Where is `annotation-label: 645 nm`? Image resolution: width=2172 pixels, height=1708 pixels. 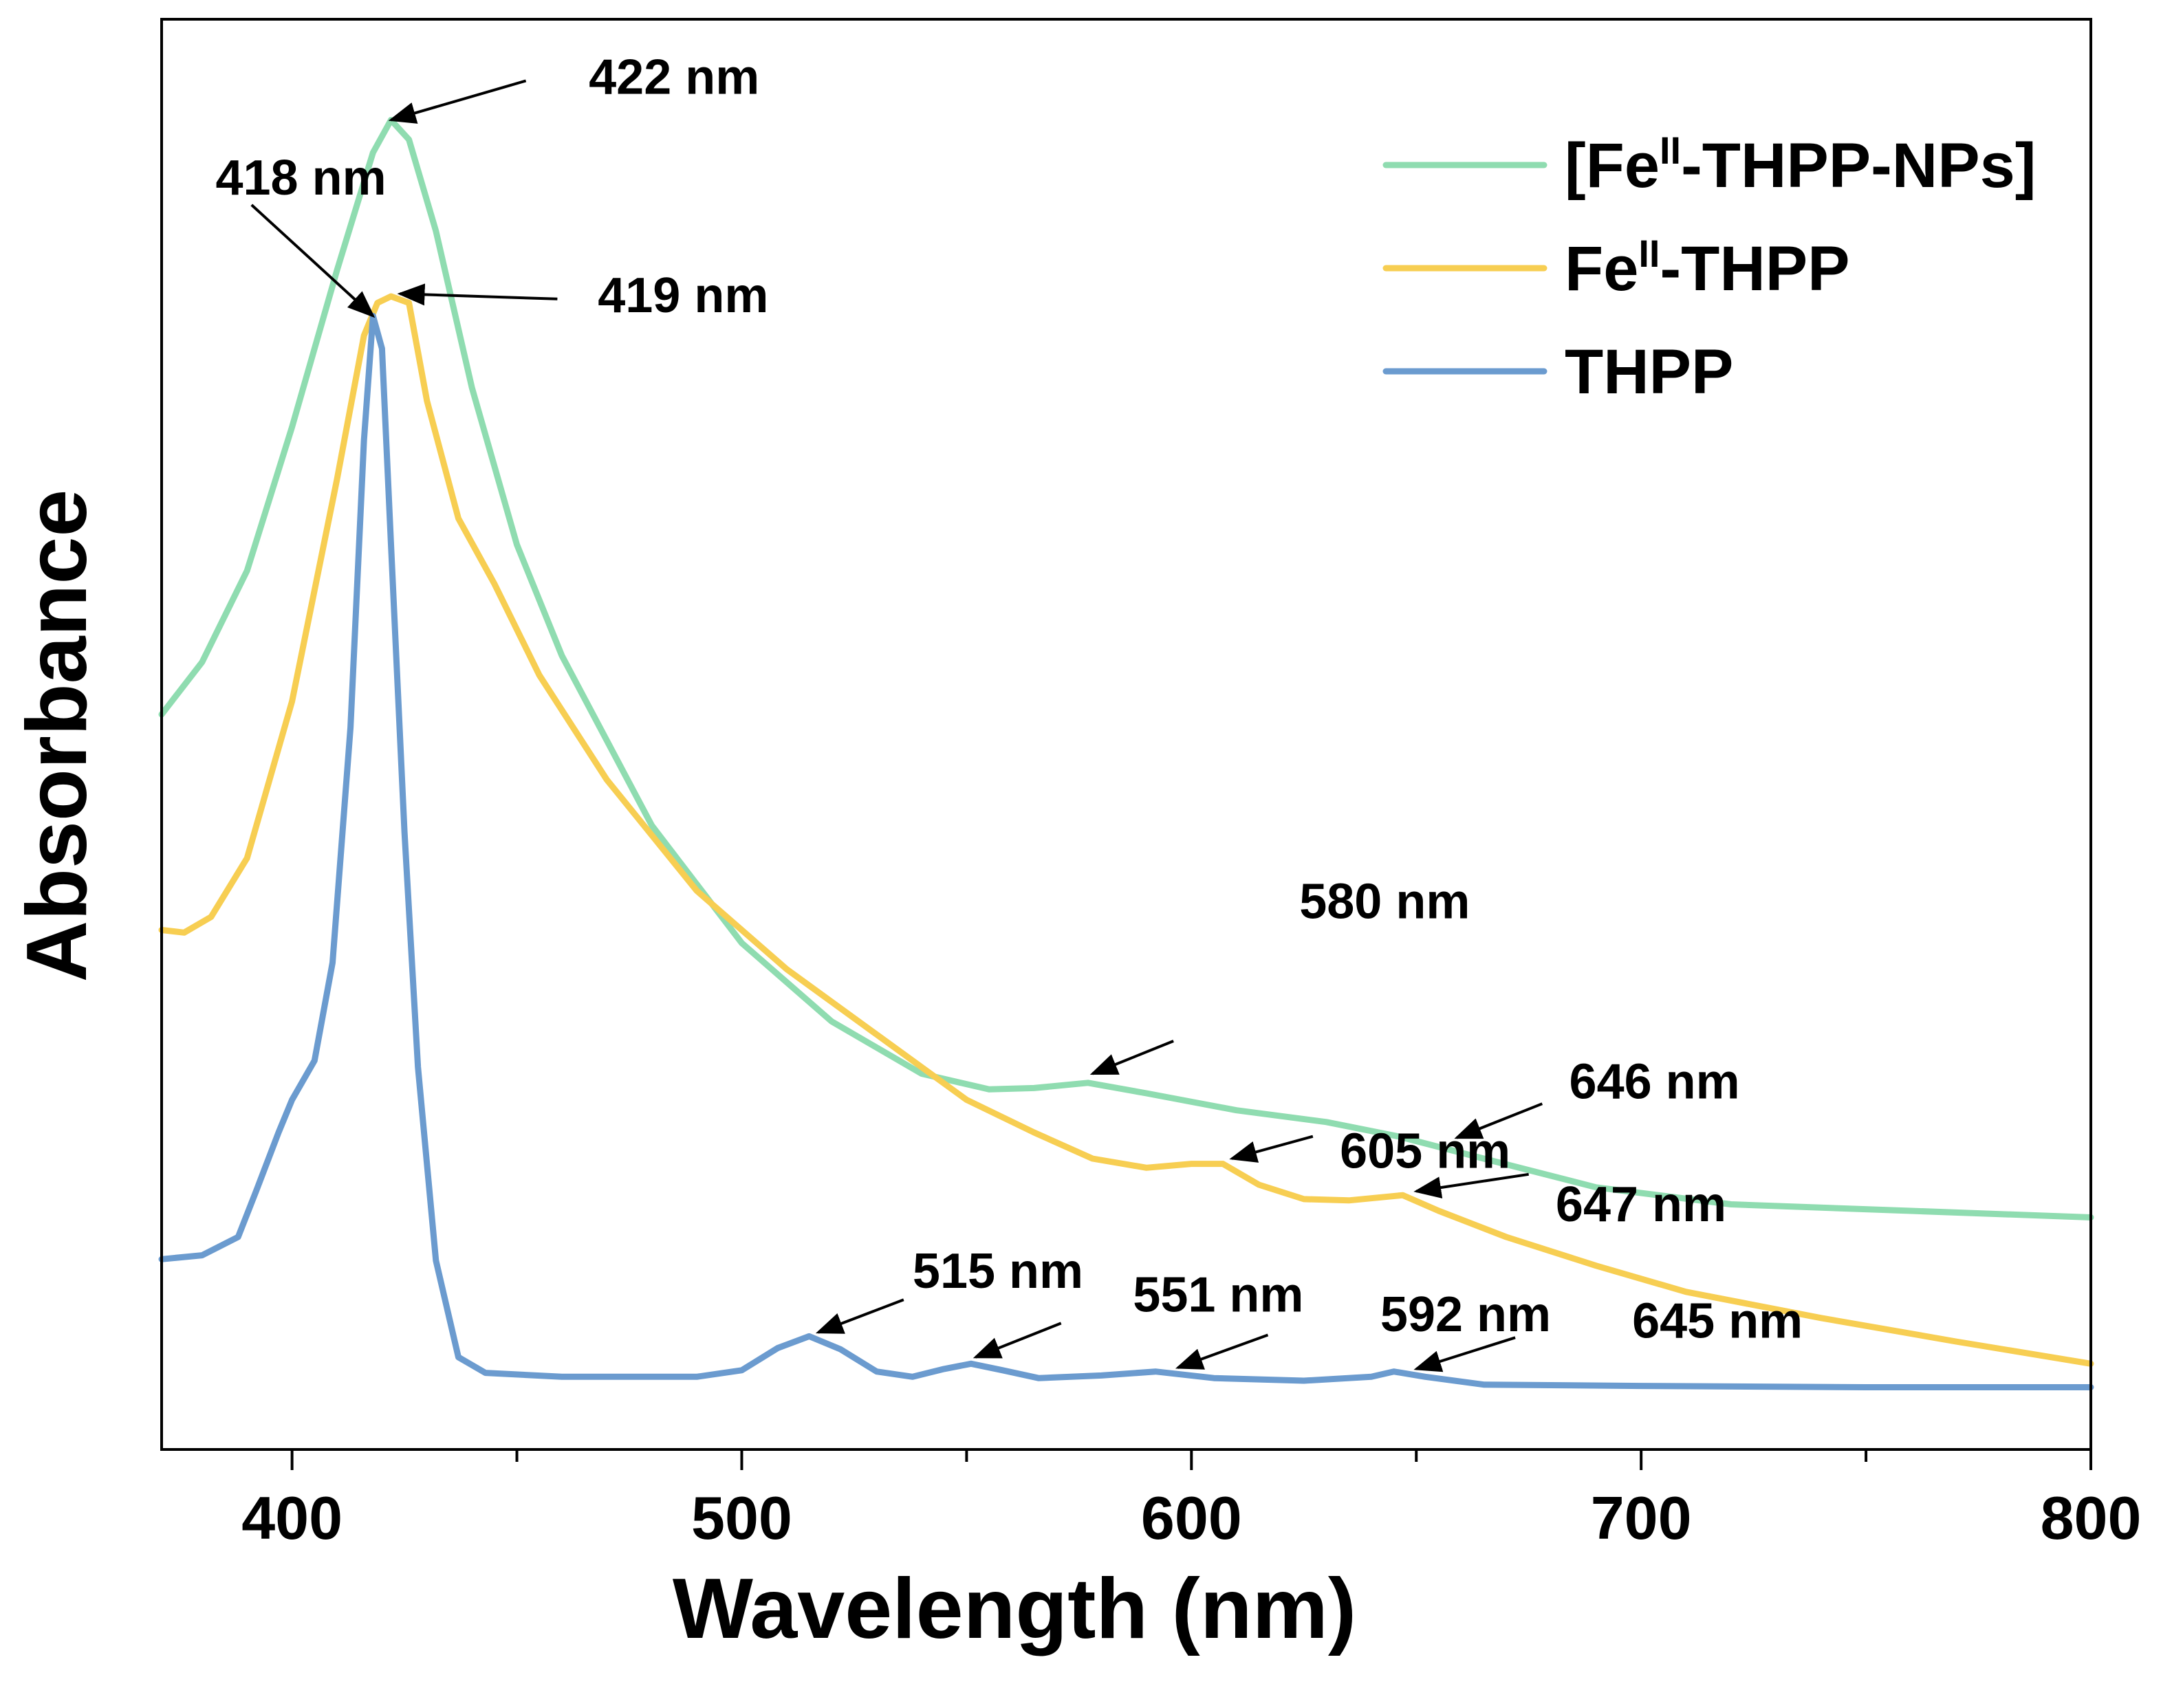
annotation-label: 645 nm is located at coordinates (1717, 1320).